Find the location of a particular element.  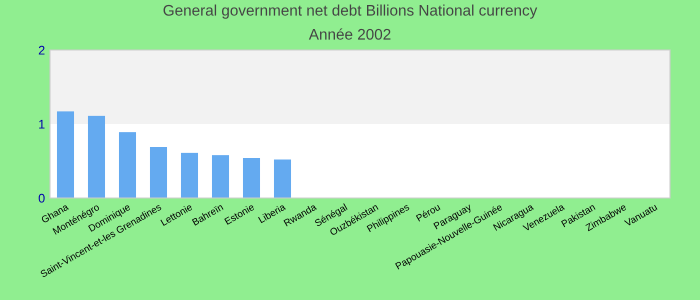

y-tick-label: 1 is located at coordinates (42, 124).